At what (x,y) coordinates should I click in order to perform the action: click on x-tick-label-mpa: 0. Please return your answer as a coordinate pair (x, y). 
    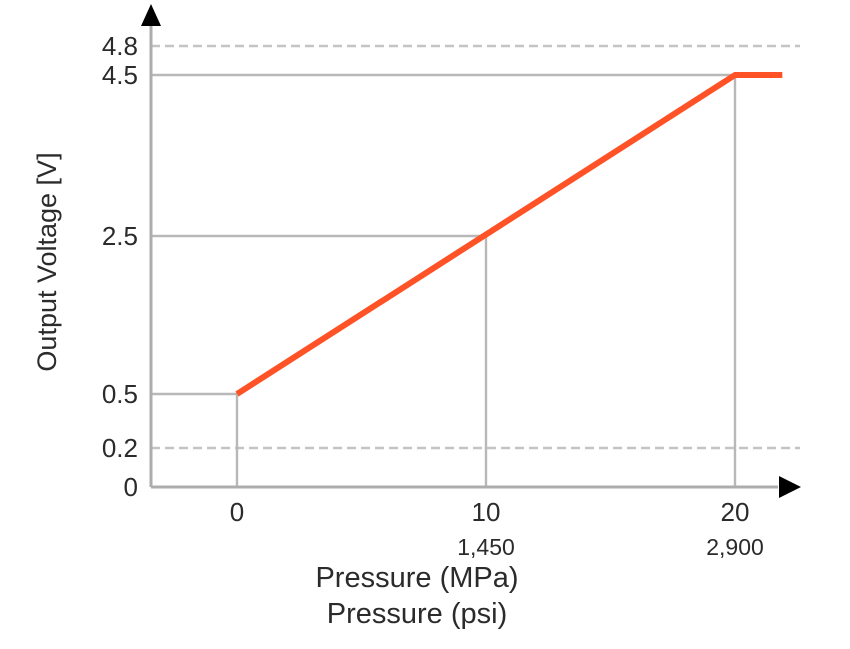
    Looking at the image, I should click on (237, 512).